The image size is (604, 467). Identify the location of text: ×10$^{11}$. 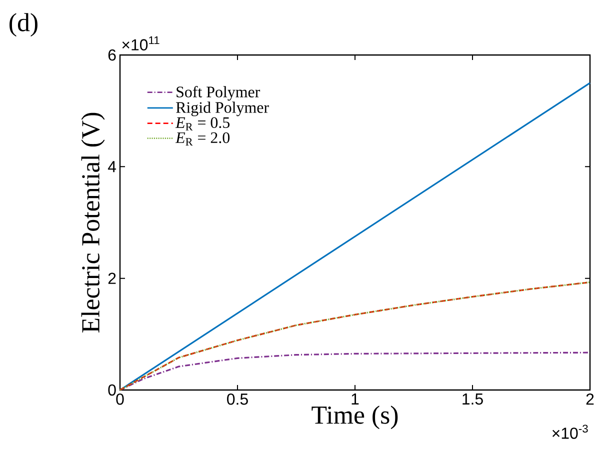
(141, 43).